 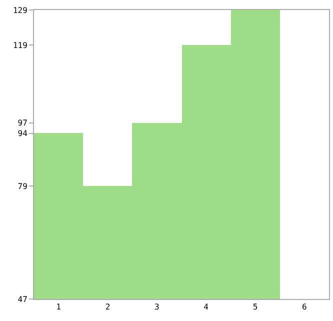 I want to click on y-tick-label: 97, so click(x=23, y=123).